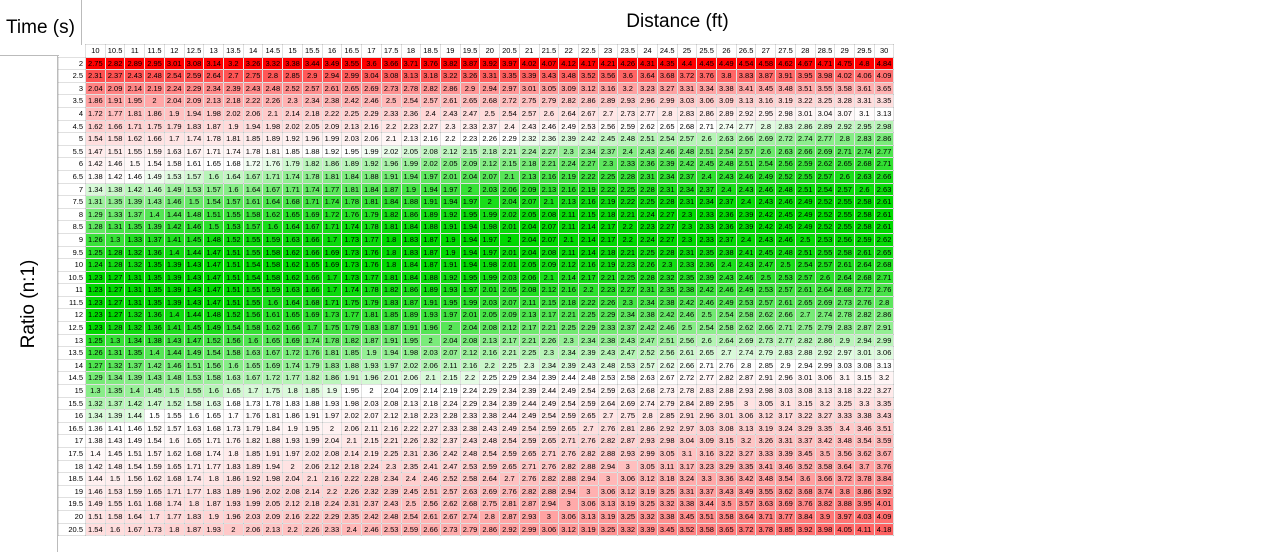 This screenshot has height=552, width=1273. Describe the element at coordinates (253, 164) in the screenshot. I see `table-cell: 1.72` at that location.